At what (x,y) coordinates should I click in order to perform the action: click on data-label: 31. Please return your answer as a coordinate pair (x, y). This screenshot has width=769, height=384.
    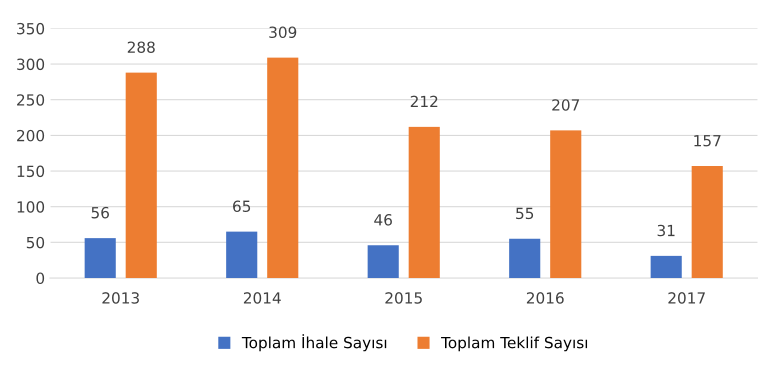
    Looking at the image, I should click on (666, 230).